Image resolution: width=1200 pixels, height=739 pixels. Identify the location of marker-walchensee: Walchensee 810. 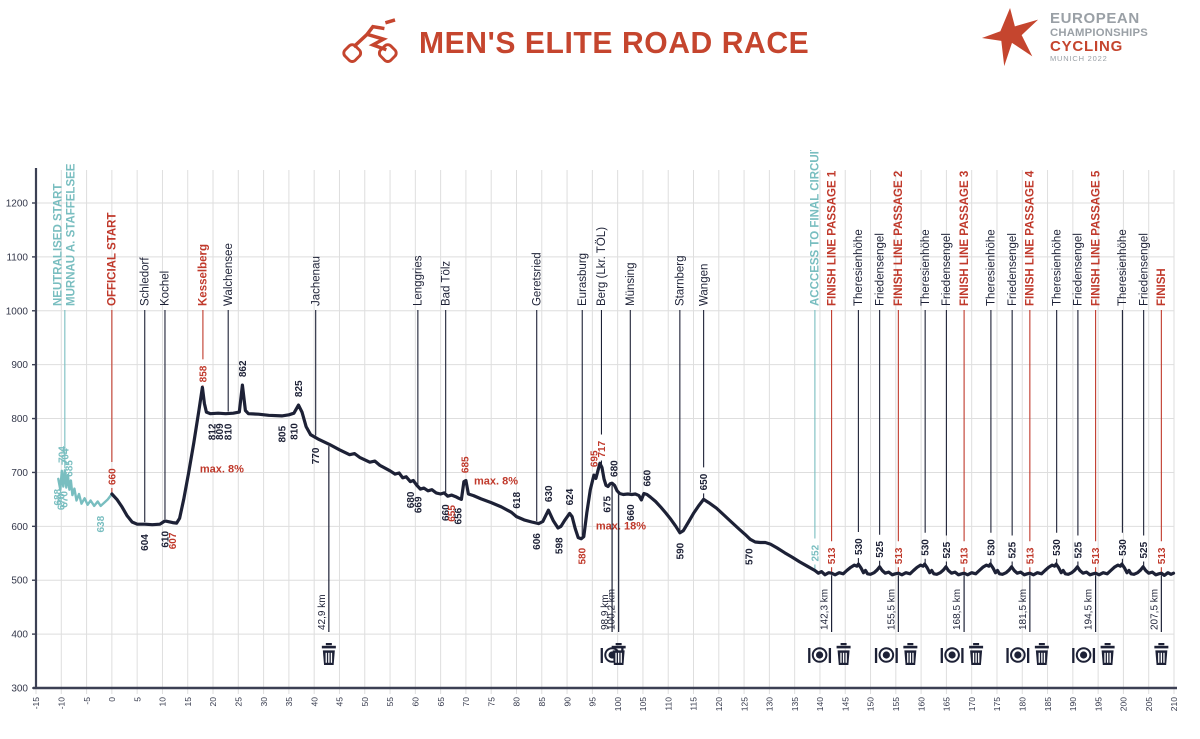
(229, 341).